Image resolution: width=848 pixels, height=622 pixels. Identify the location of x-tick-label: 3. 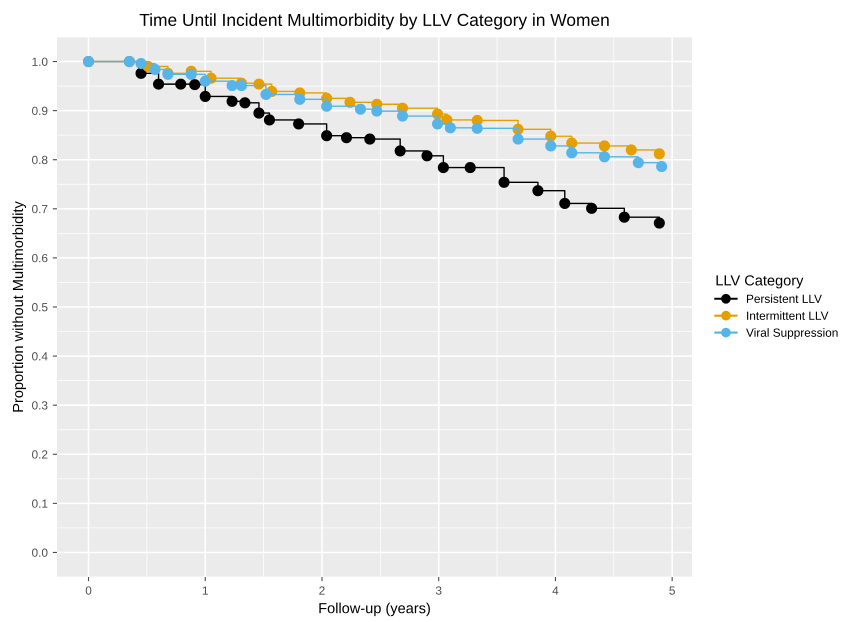
(439, 590).